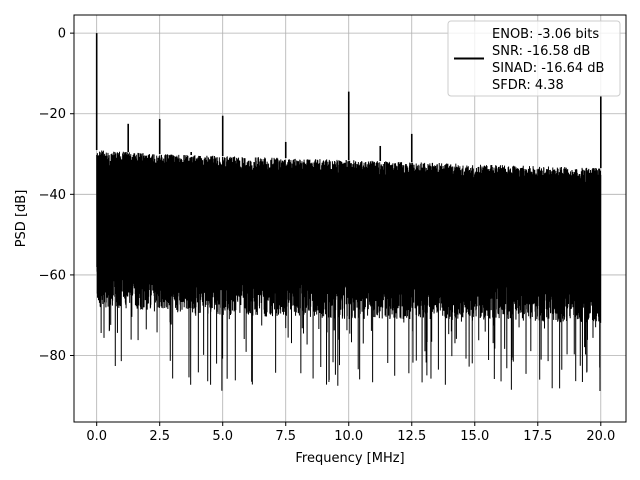  I want to click on legend-sfdr: SFDR: 4.38, so click(528, 85).